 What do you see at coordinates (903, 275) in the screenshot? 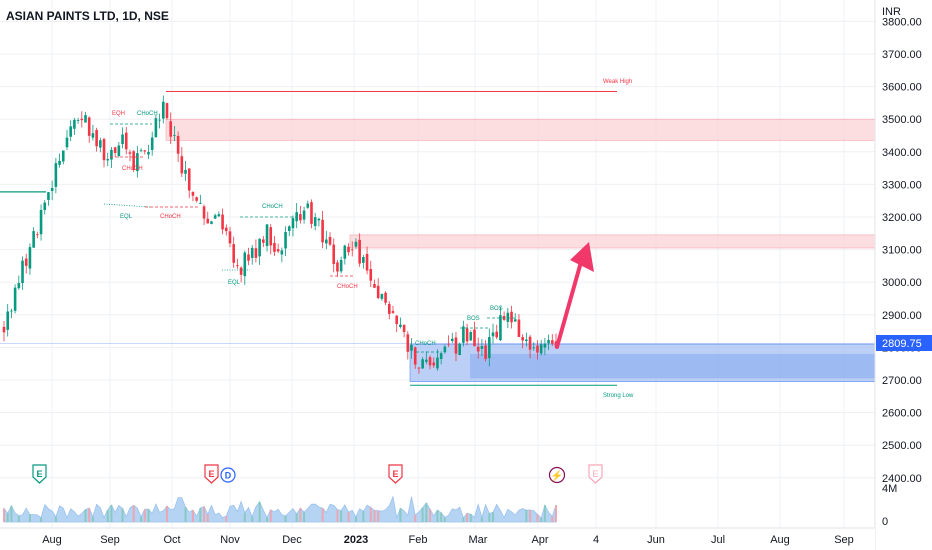
I see `price-axis` at bounding box center [903, 275].